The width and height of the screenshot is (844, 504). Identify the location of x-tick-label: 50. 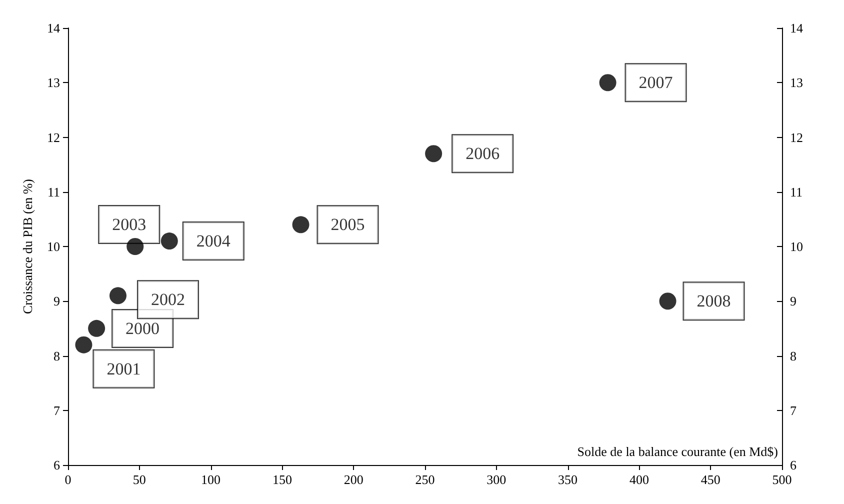
(139, 479).